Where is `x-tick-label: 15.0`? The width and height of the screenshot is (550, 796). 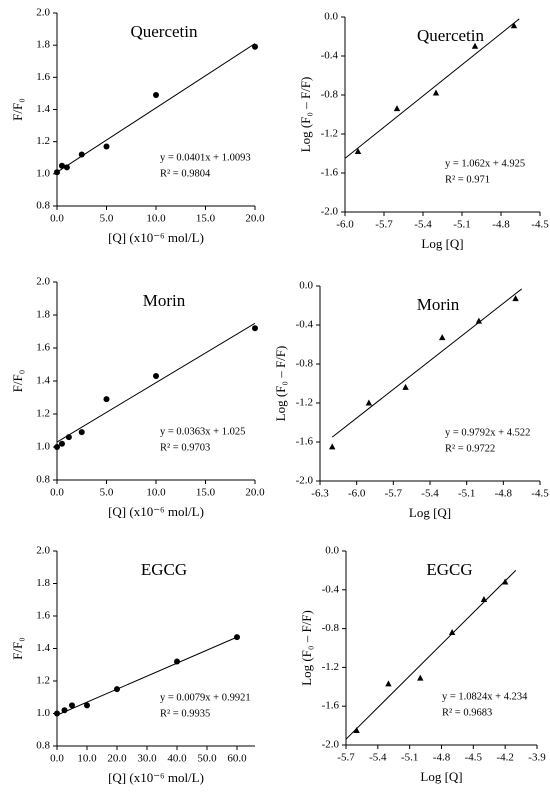
x-tick-label: 15.0 is located at coordinates (206, 219).